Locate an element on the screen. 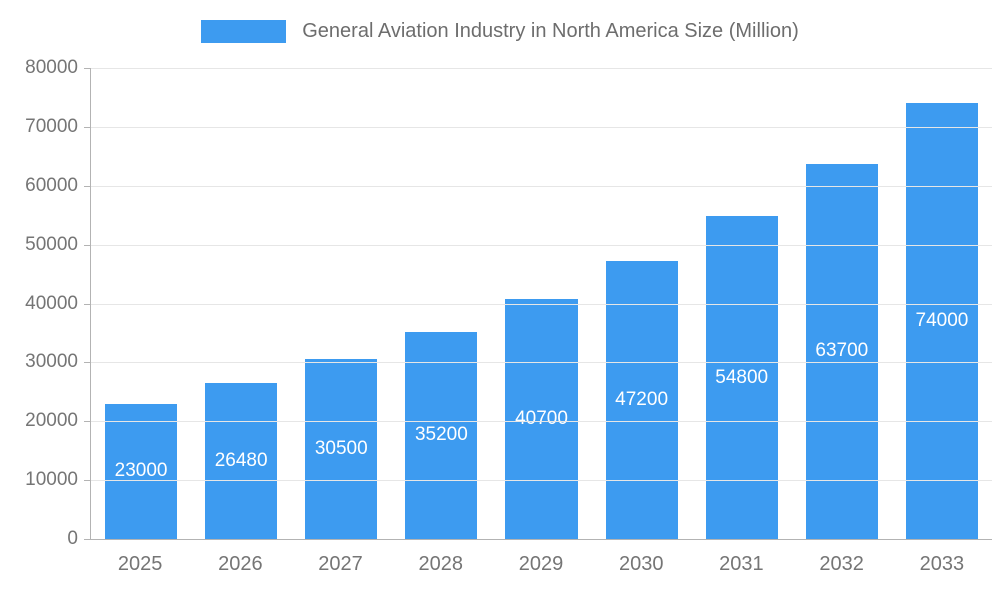 The width and height of the screenshot is (1000, 600). bar-2027: 30500 is located at coordinates (341, 449).